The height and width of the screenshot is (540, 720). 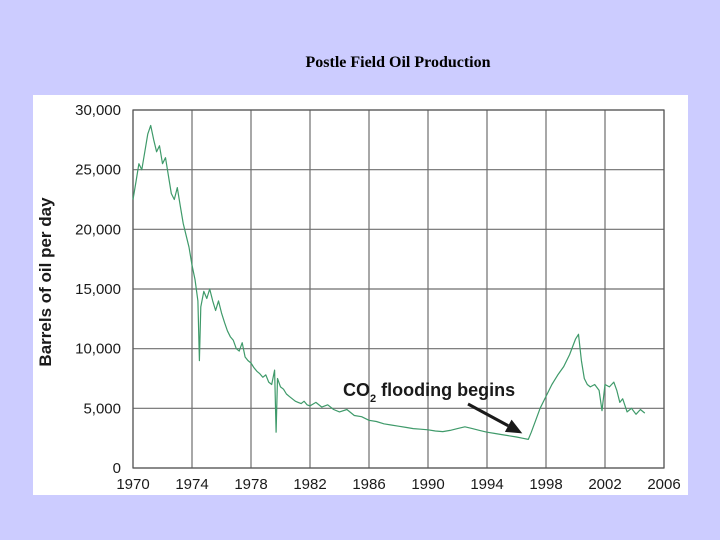 What do you see at coordinates (356, 390) in the screenshot?
I see `annotation-co: CO` at bounding box center [356, 390].